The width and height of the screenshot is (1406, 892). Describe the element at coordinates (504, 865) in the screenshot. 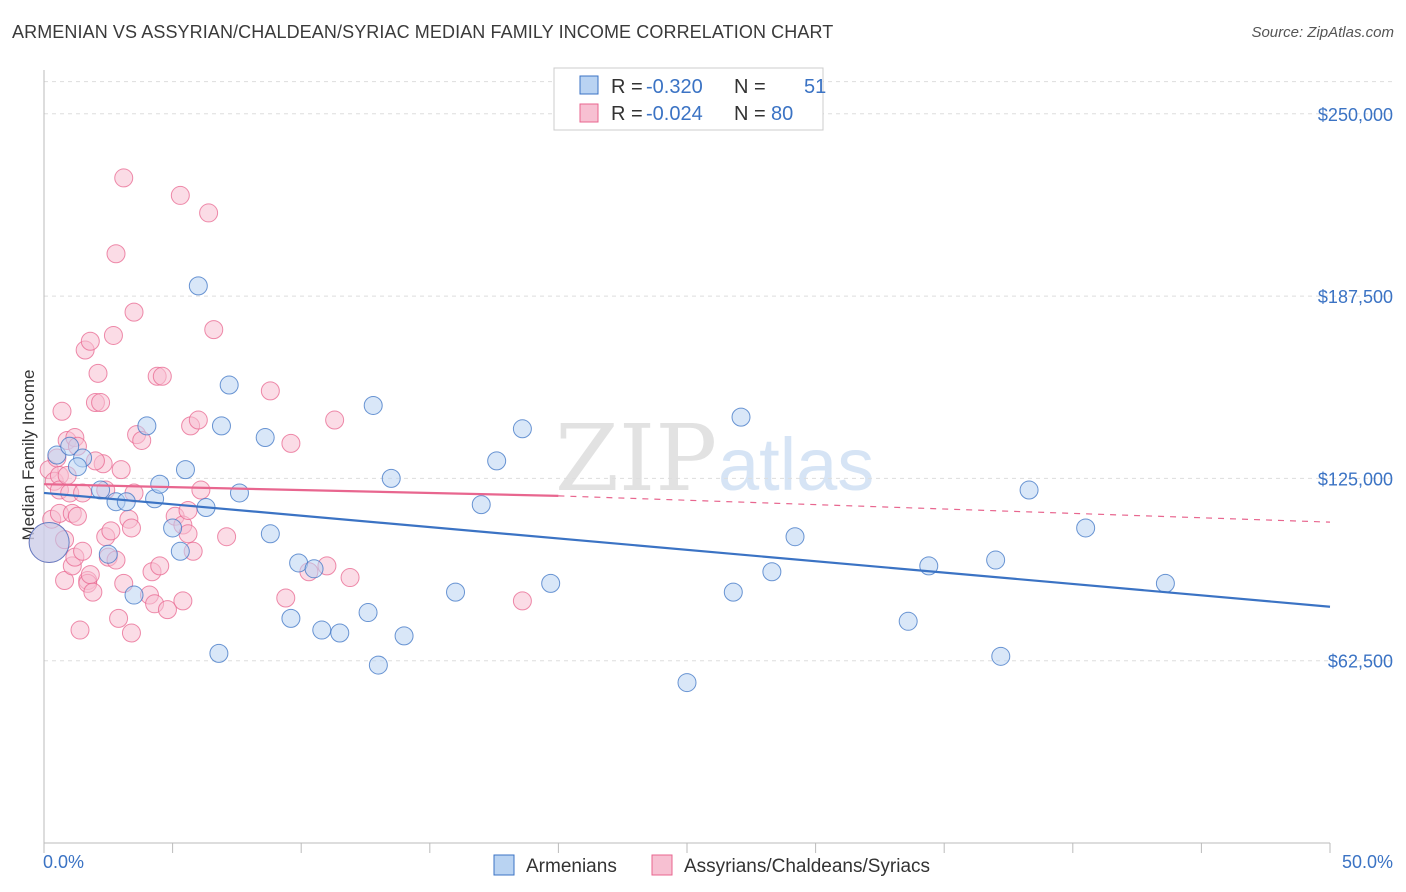

I see `bottom-legend-swatch-armenians` at that location.